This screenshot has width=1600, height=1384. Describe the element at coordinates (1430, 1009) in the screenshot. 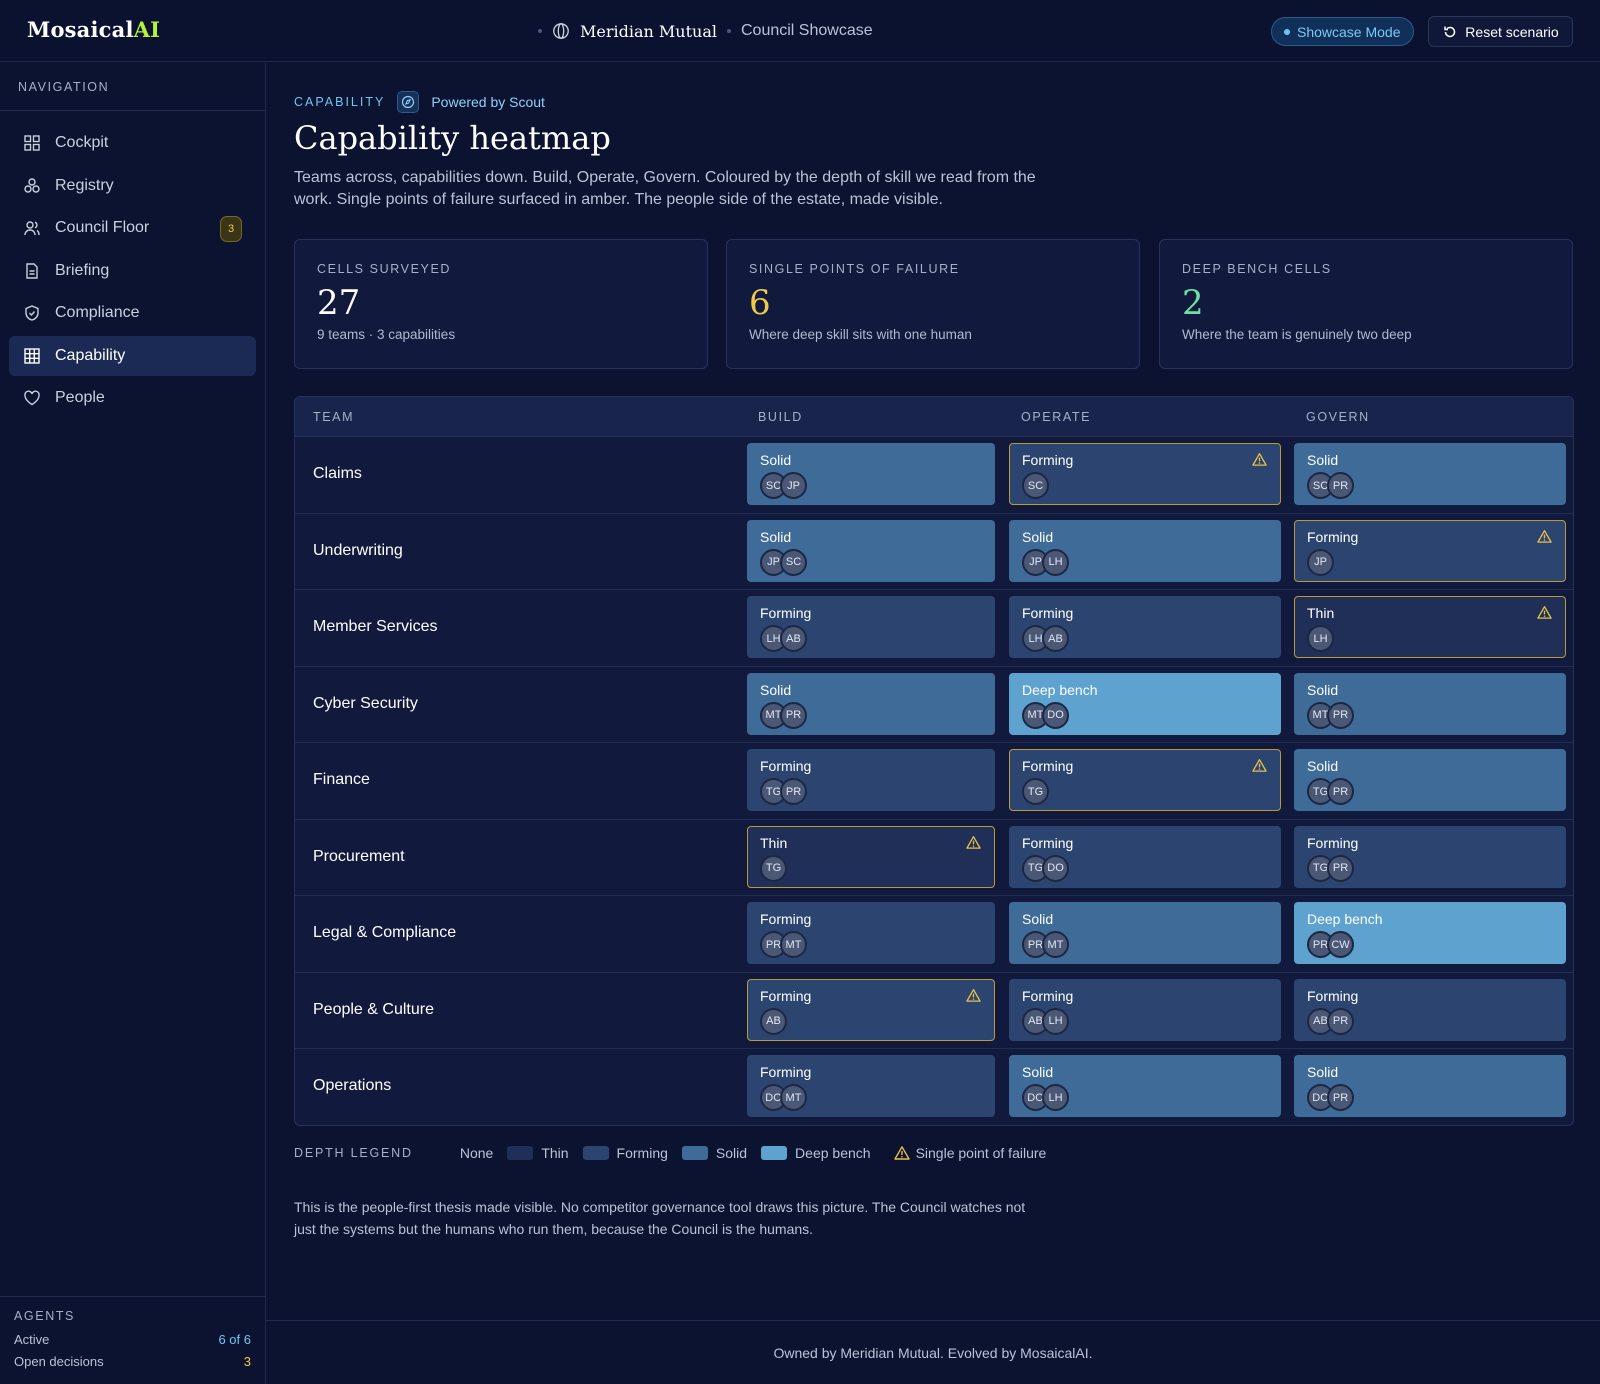

I see `heatmap-cell: Forming AB PR` at that location.